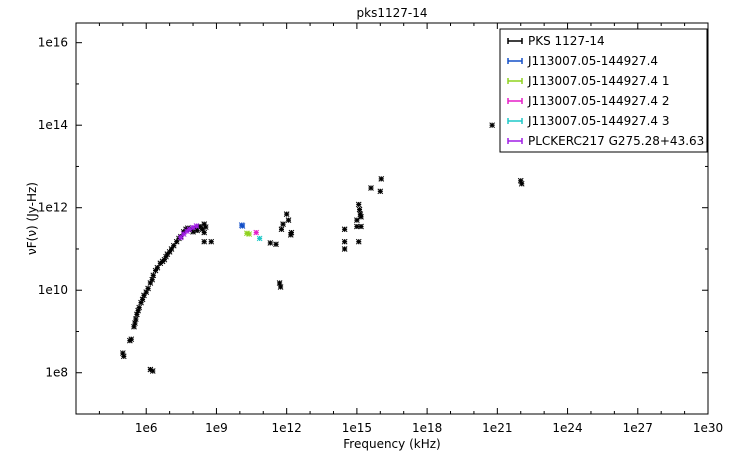 The image size is (756, 453). I want to click on legend-item: J113007.05-144927.4 2, so click(588, 101).